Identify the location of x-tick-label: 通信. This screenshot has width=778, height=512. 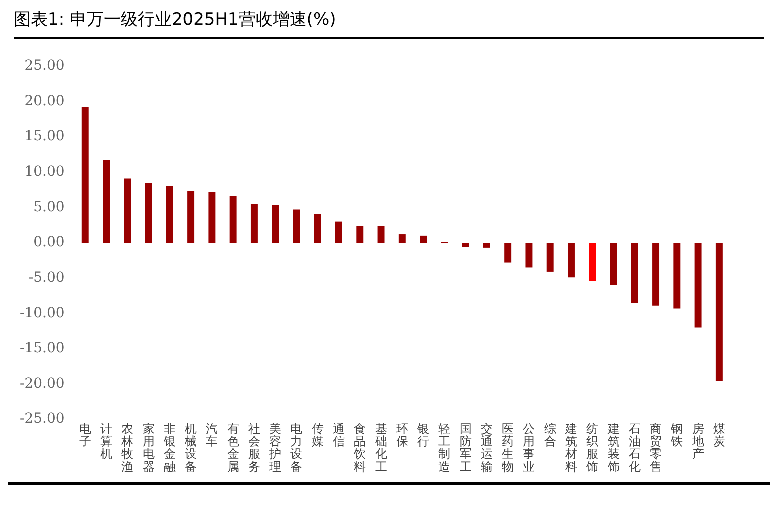
(339, 435).